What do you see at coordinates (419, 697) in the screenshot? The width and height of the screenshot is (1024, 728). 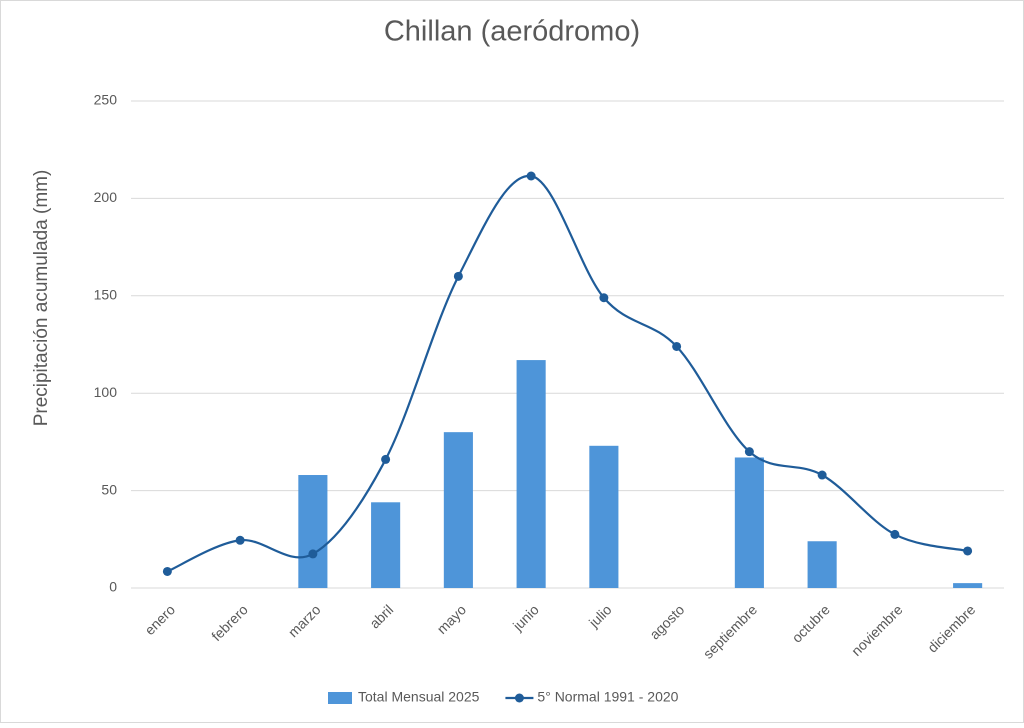 I see `legend-label: Total Mensual 2025` at bounding box center [419, 697].